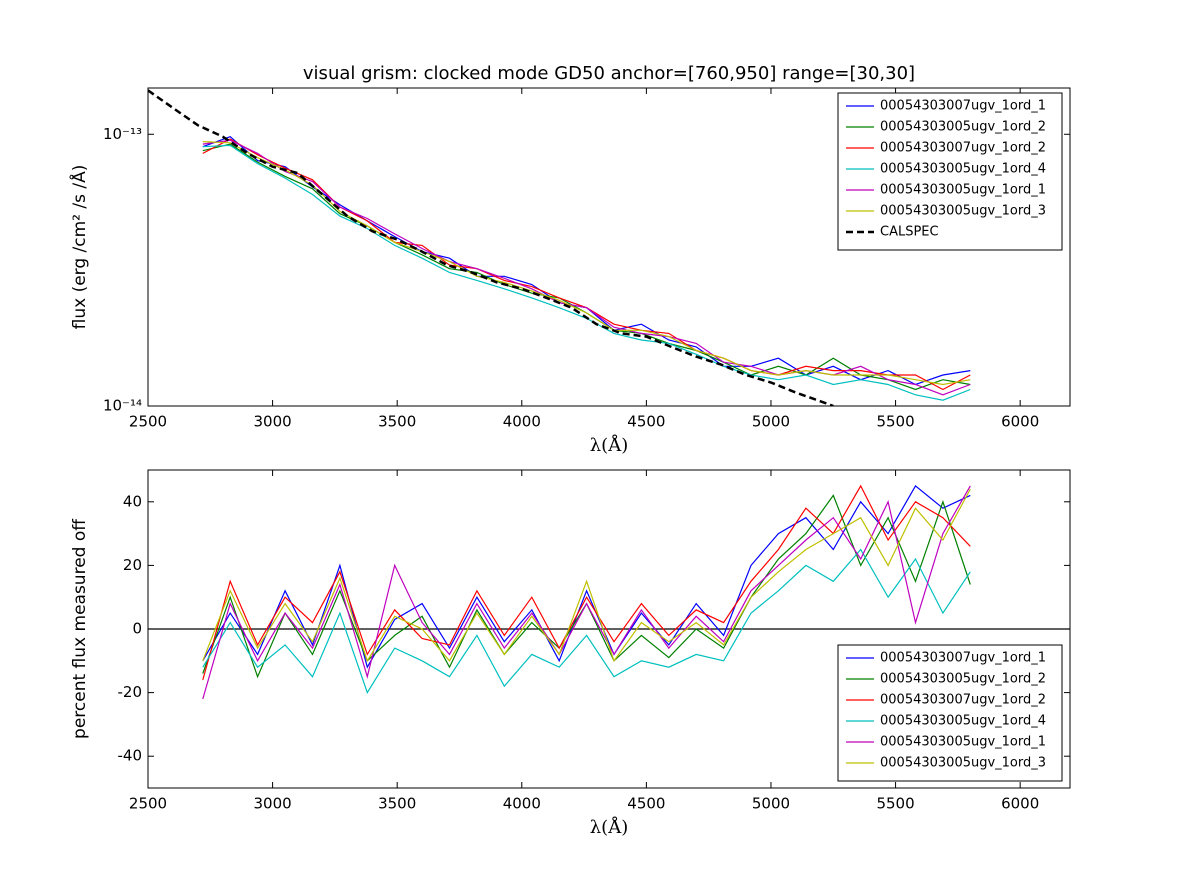 This screenshot has width=1188, height=876. I want to click on y-tick-label: 40, so click(132, 501).